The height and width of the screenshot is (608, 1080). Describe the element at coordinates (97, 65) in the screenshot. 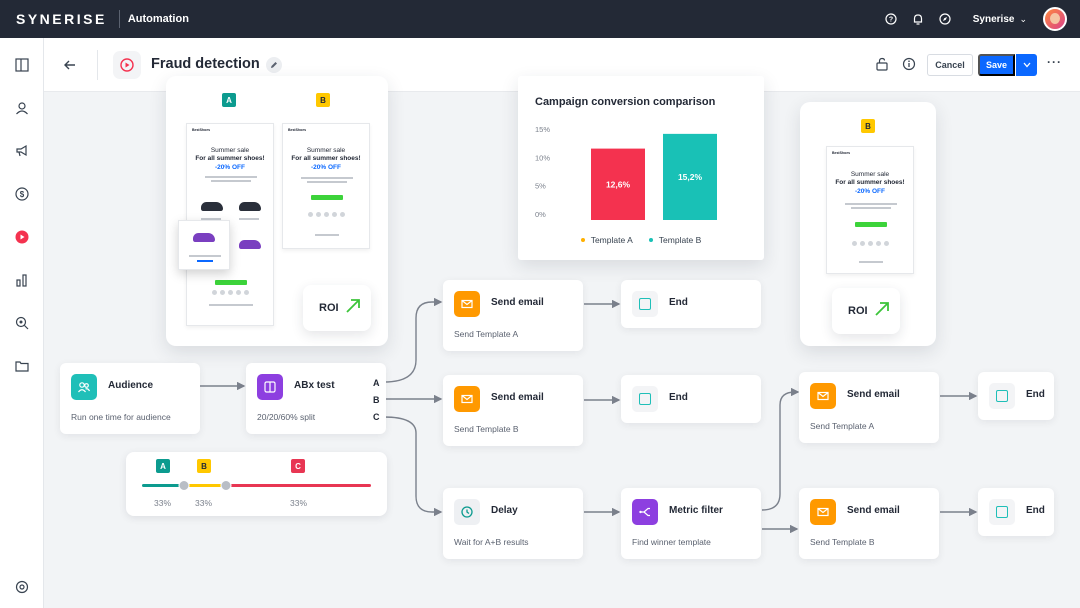

I see `header-divider` at that location.